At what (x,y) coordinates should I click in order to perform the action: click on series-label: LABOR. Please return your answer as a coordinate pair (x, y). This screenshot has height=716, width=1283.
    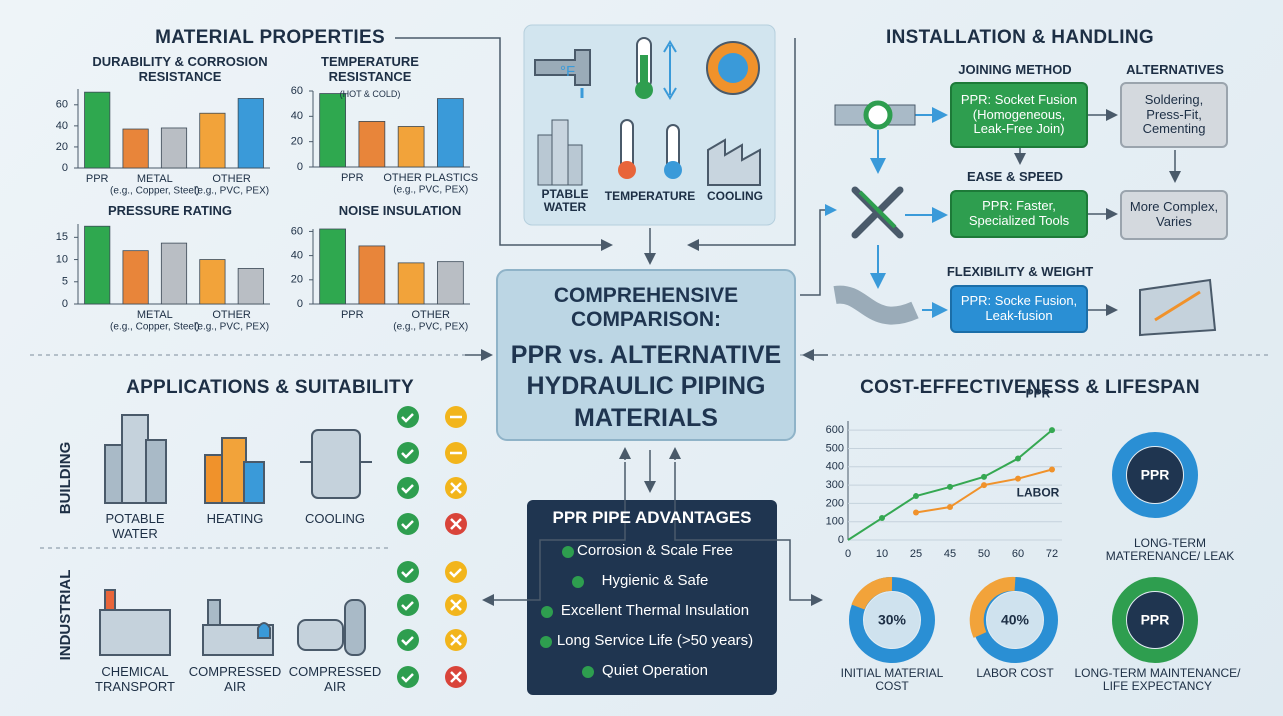
    Looking at the image, I should click on (1038, 493).